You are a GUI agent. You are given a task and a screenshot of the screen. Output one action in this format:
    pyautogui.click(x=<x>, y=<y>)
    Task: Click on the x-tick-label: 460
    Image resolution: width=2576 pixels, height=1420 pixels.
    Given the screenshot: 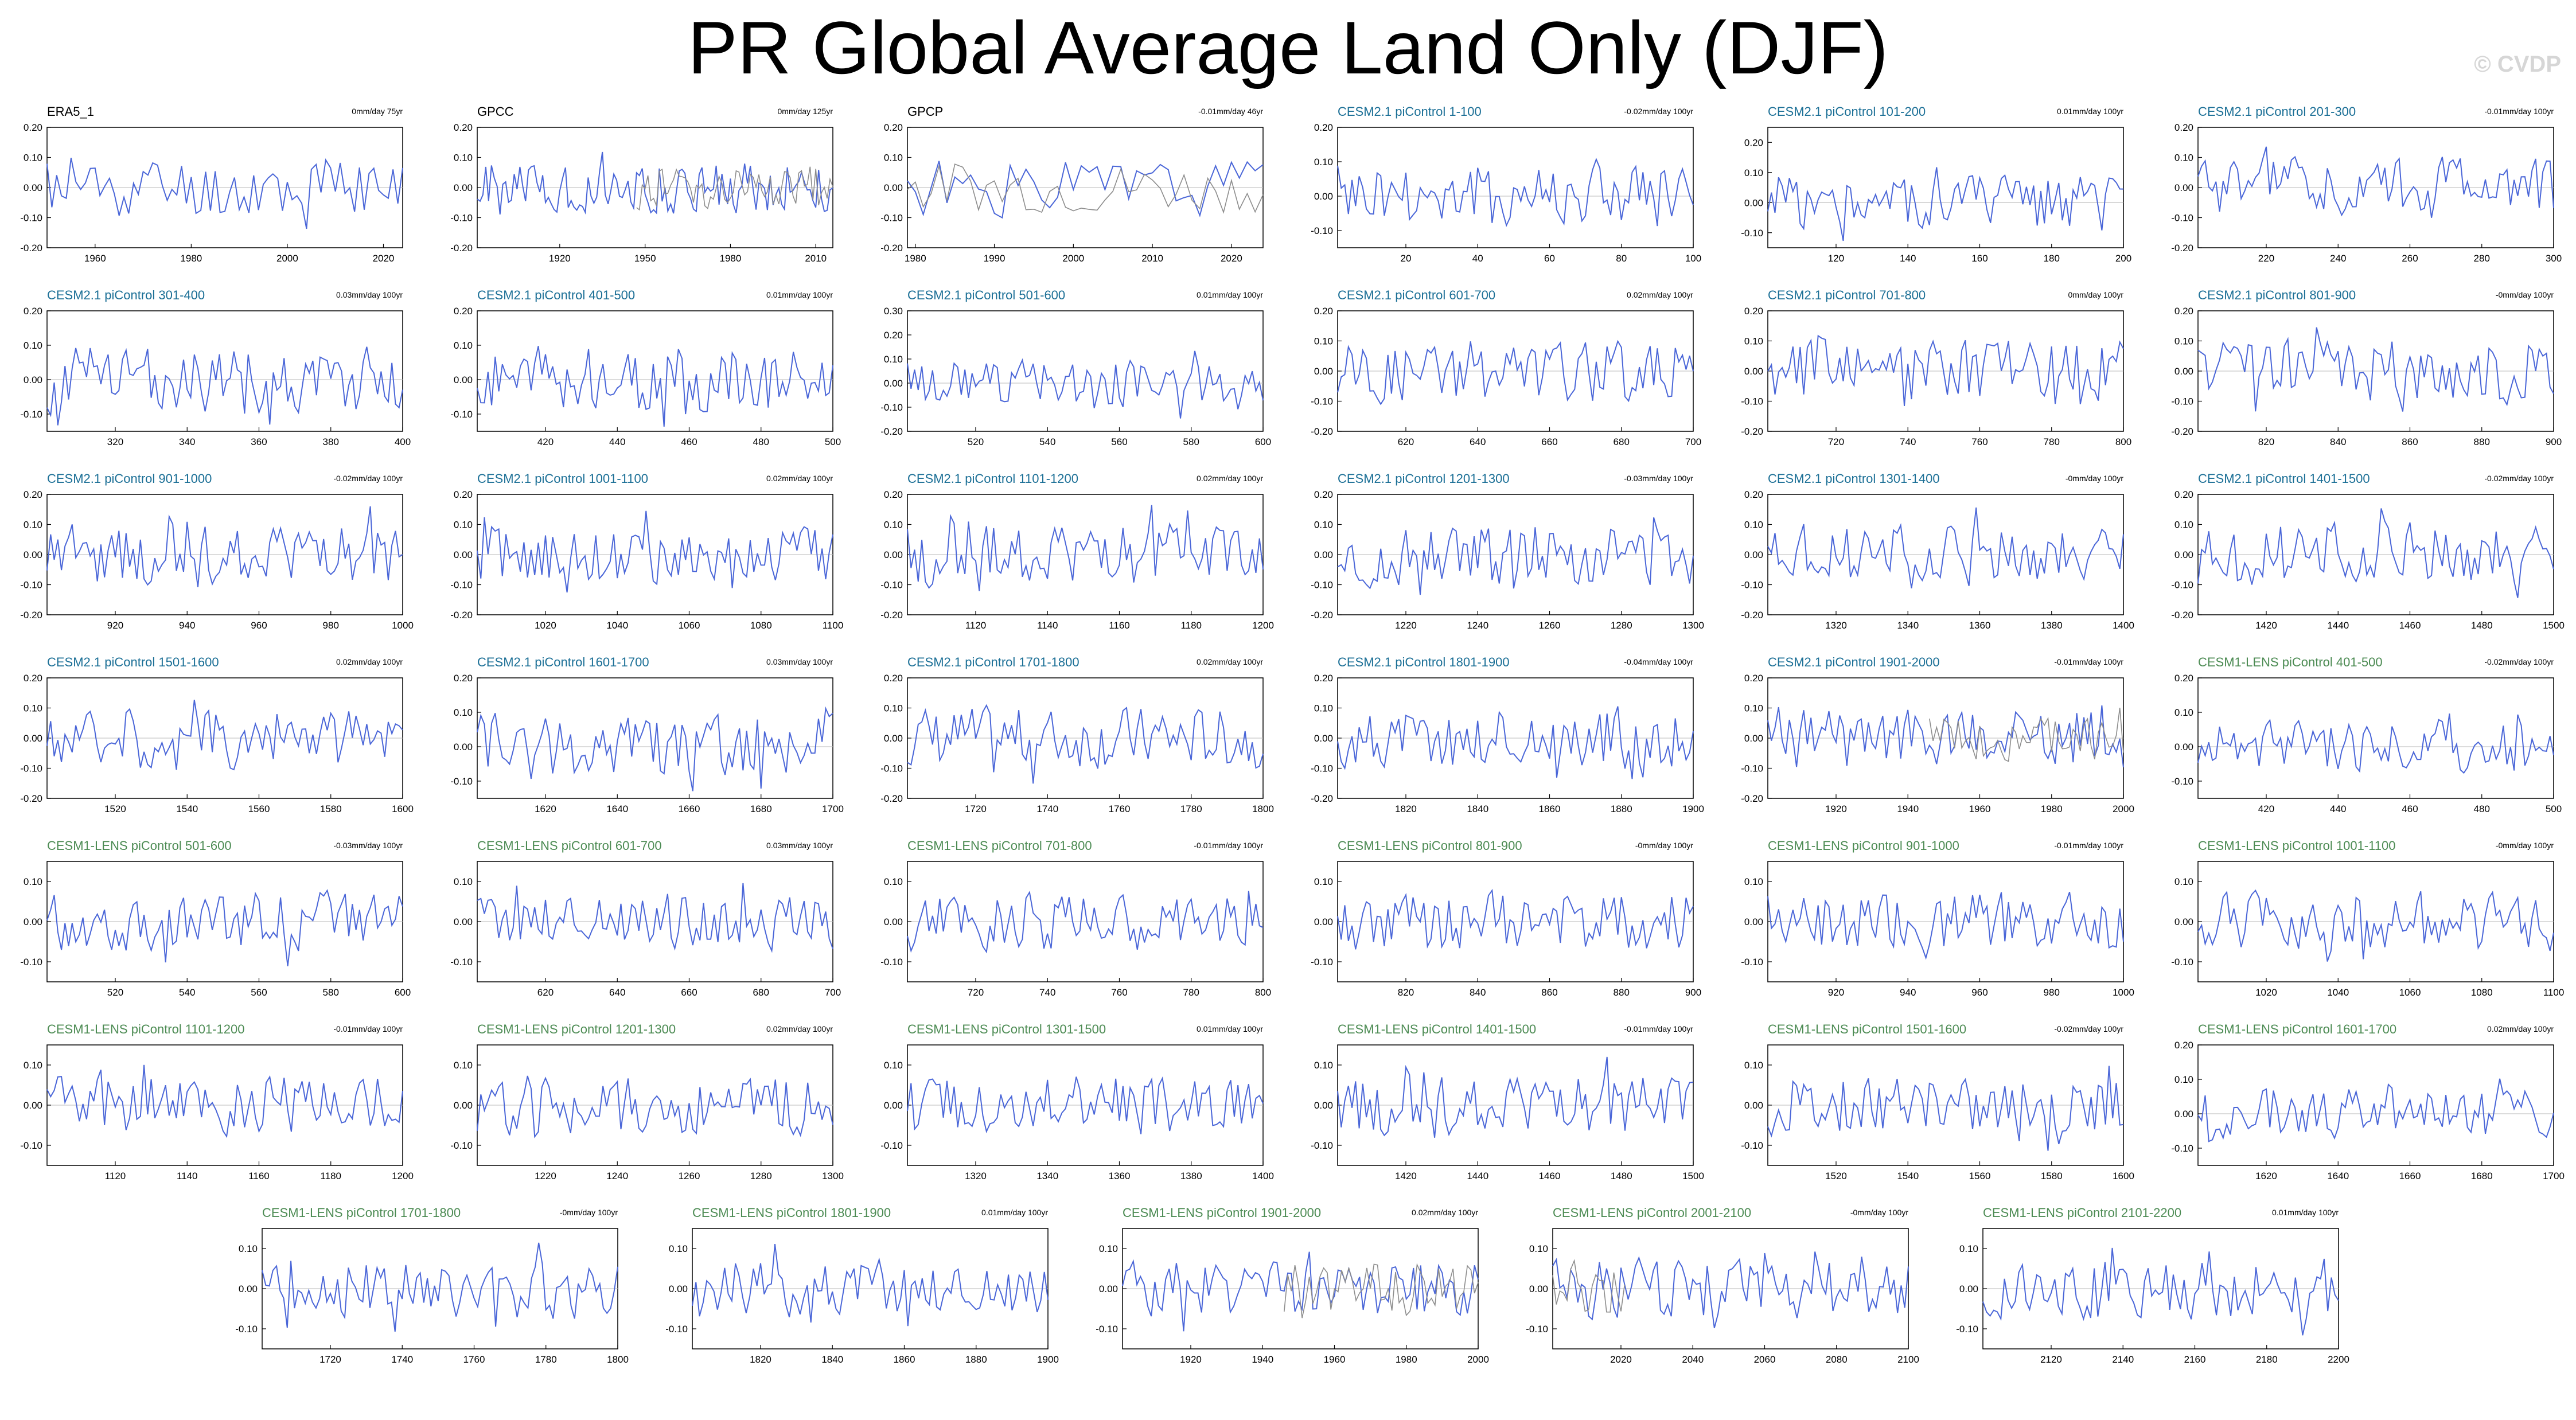 What is the action you would take?
    pyautogui.click(x=2410, y=808)
    